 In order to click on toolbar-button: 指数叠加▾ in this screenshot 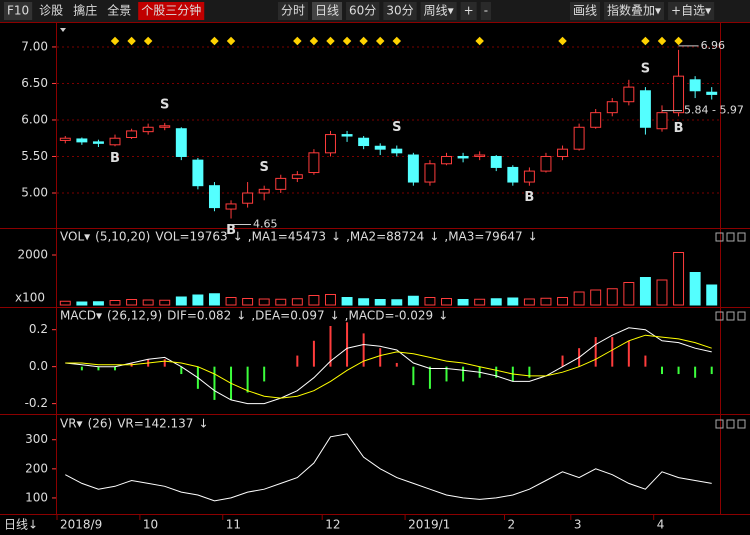, I will do `click(634, 10)`.